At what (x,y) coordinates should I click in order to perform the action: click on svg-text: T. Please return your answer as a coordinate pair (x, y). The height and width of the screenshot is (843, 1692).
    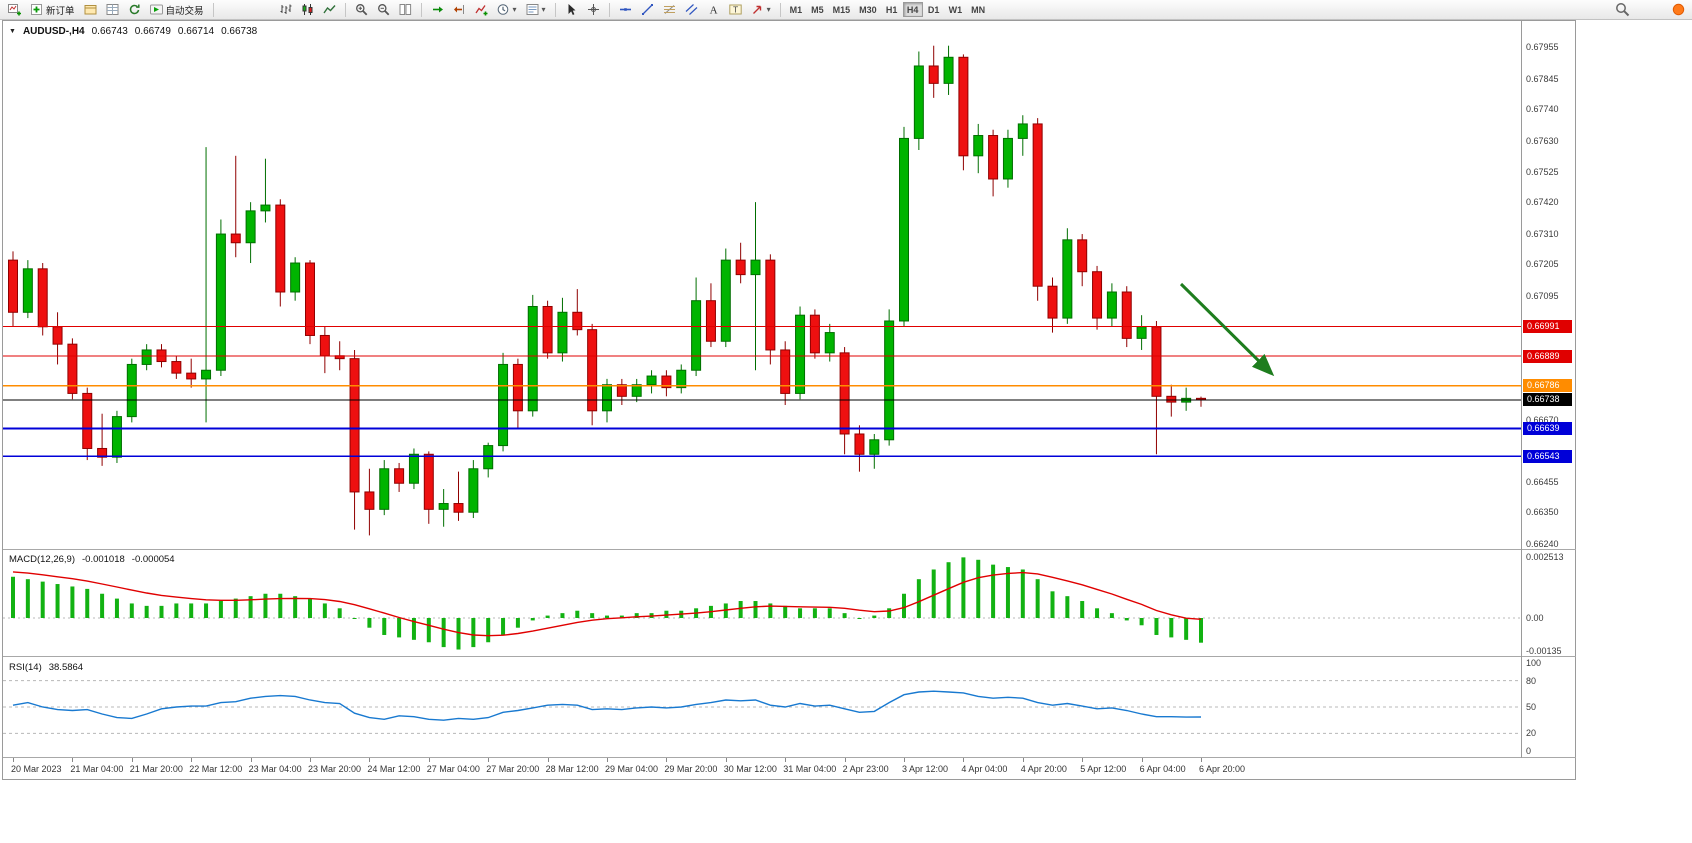
    Looking at the image, I should click on (735, 10).